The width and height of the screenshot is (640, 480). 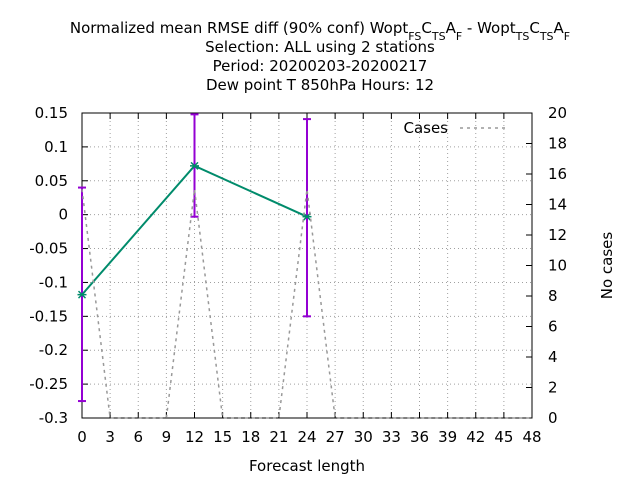 What do you see at coordinates (391, 437) in the screenshot?
I see `x-tick-label: 33` at bounding box center [391, 437].